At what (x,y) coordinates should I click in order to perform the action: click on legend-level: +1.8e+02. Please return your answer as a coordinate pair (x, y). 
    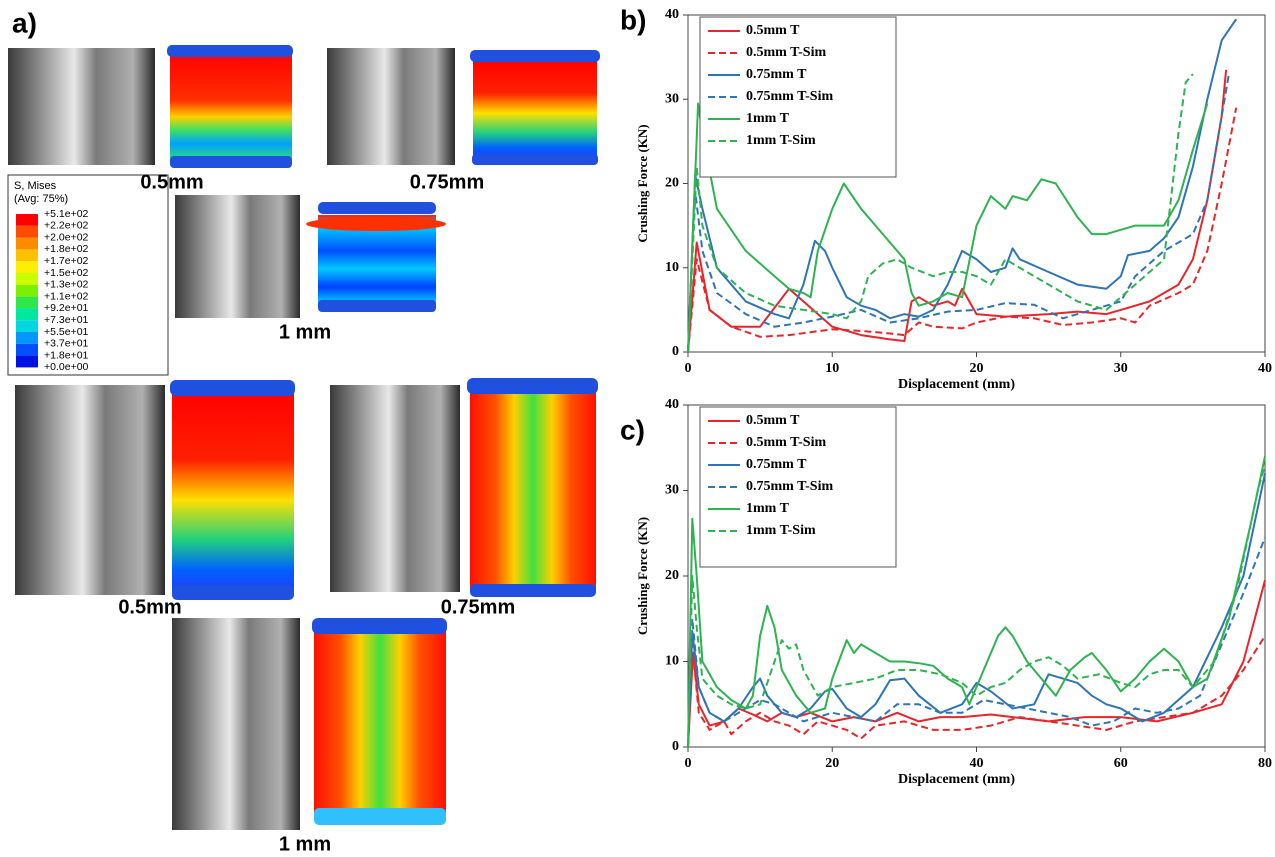
    Looking at the image, I should click on (66, 249).